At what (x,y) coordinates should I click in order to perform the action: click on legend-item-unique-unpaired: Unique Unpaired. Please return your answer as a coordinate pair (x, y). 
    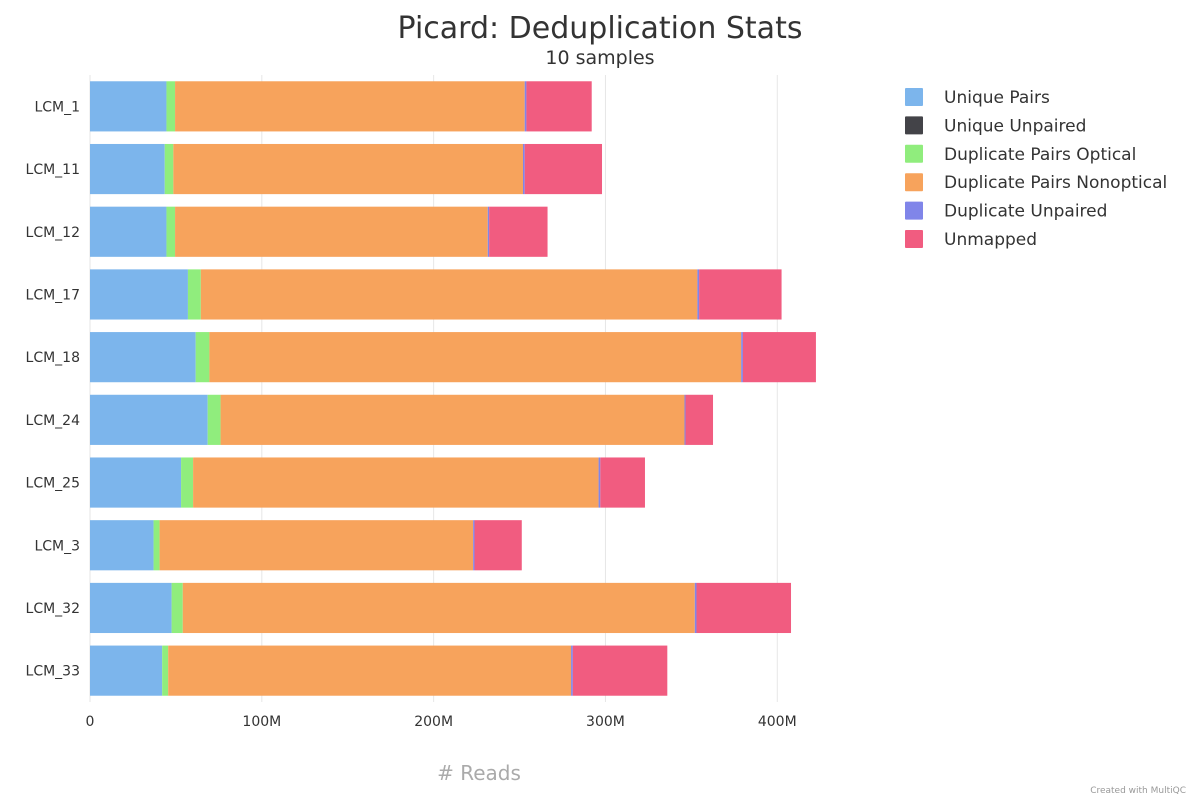
    Looking at the image, I should click on (995, 126).